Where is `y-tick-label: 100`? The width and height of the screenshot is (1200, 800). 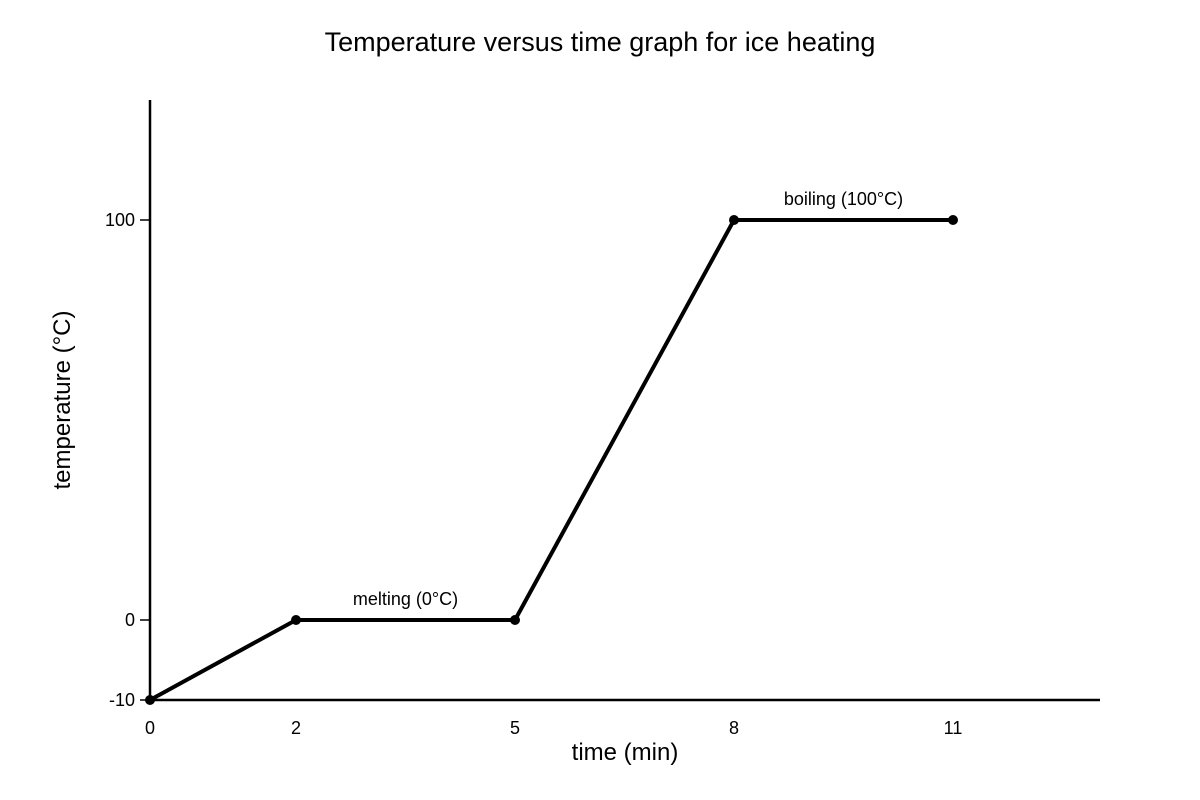
y-tick-label: 100 is located at coordinates (120, 220).